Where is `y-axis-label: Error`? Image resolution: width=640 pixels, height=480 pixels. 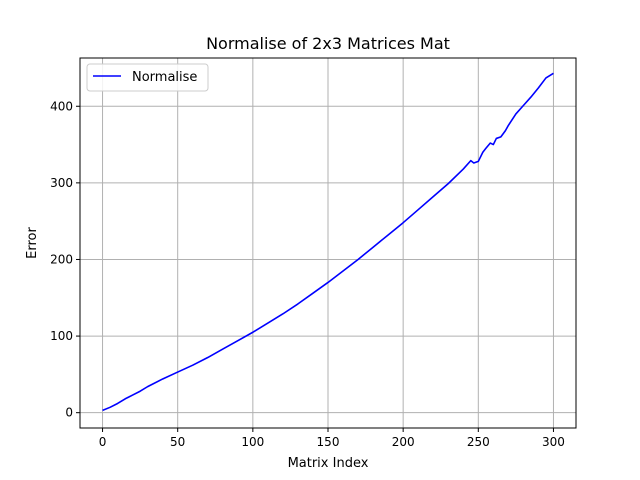 y-axis-label: Error is located at coordinates (32, 243).